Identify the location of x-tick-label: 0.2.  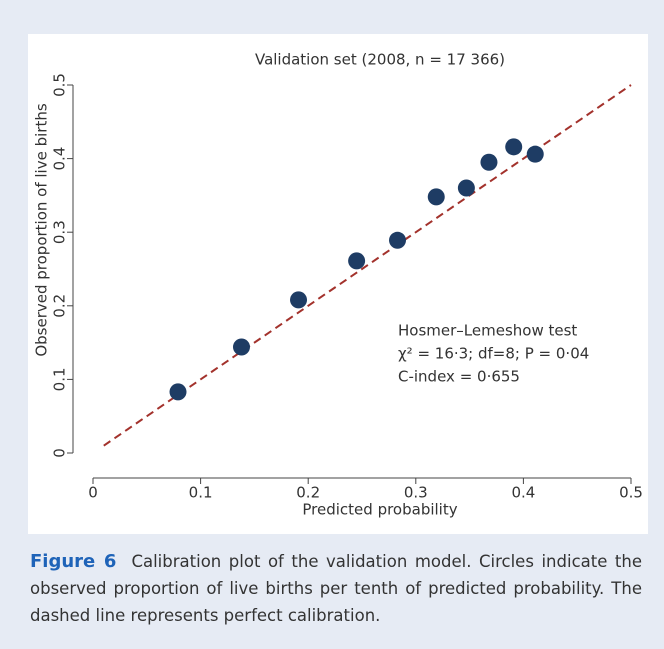
(308, 493).